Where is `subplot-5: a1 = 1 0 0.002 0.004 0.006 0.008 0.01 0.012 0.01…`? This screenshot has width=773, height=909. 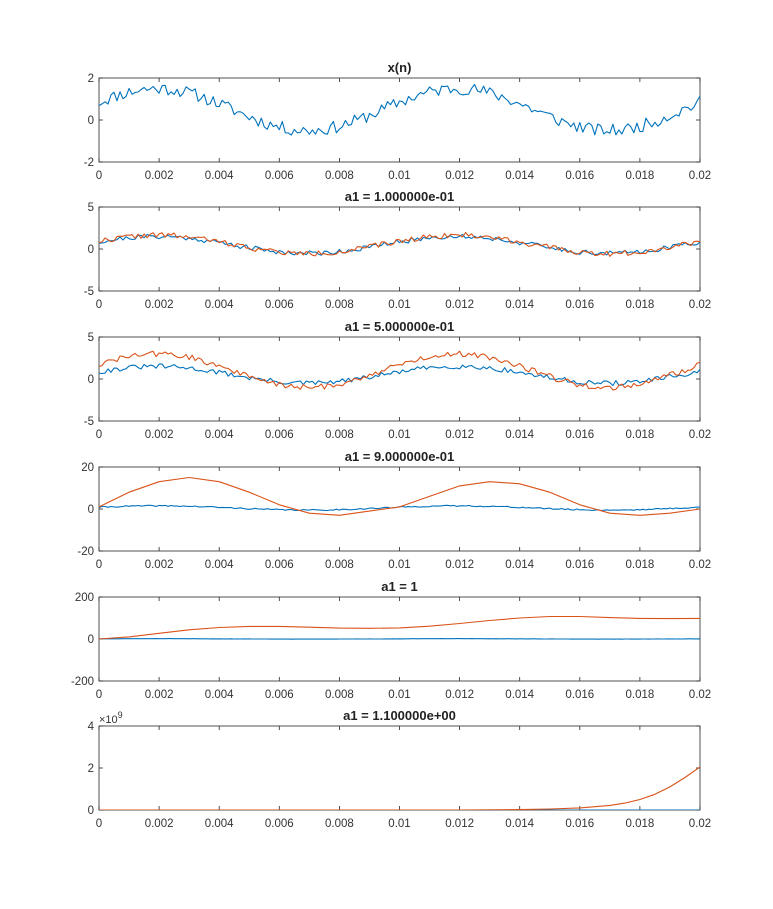
subplot-5: a1 = 1 0 0.002 0.004 0.006 0.008 0.01 0.012 0.01… is located at coordinates (391, 640).